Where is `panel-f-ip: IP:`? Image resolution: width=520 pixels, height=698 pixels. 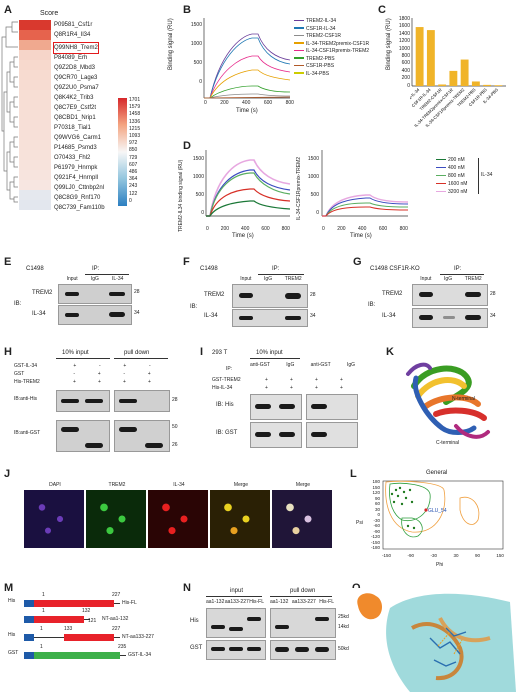
panel-f-ip: IP: is located at coordinates (276, 269).